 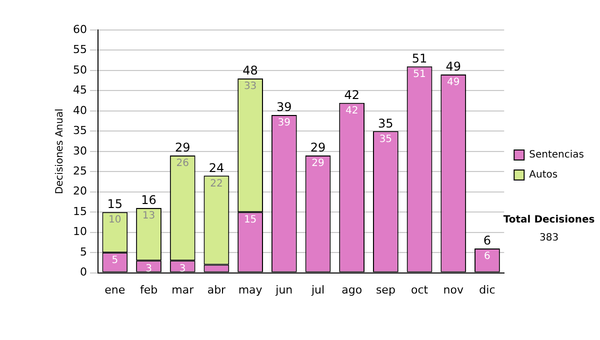 I want to click on data-label: 5, so click(x=115, y=260).